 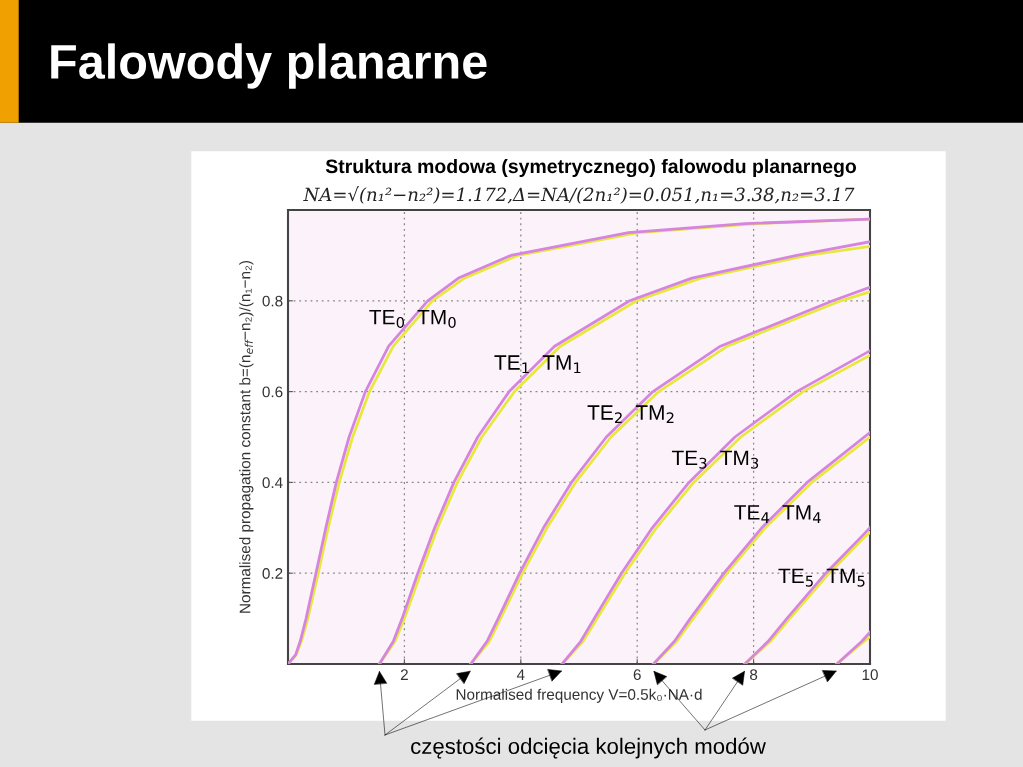 I want to click on text: NA=√(n₁²−n₂²)=1.172,Δ=NA/(2n₁²)=0.051,n₁=3.38,n₂=3.17, so click(x=579, y=195).